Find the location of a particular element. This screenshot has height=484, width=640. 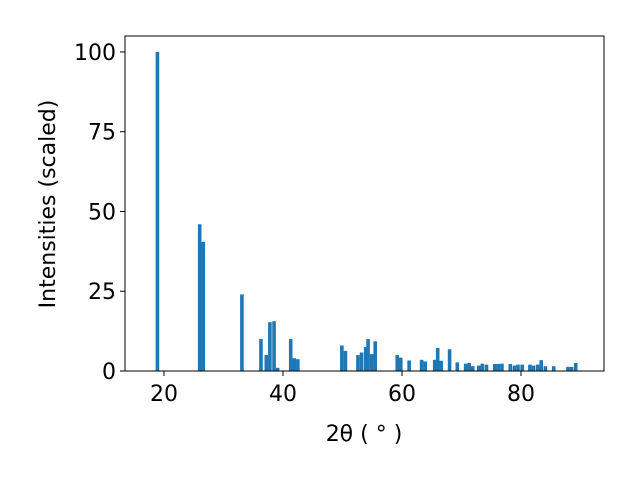

y-tick-label: 25 is located at coordinates (102, 292).